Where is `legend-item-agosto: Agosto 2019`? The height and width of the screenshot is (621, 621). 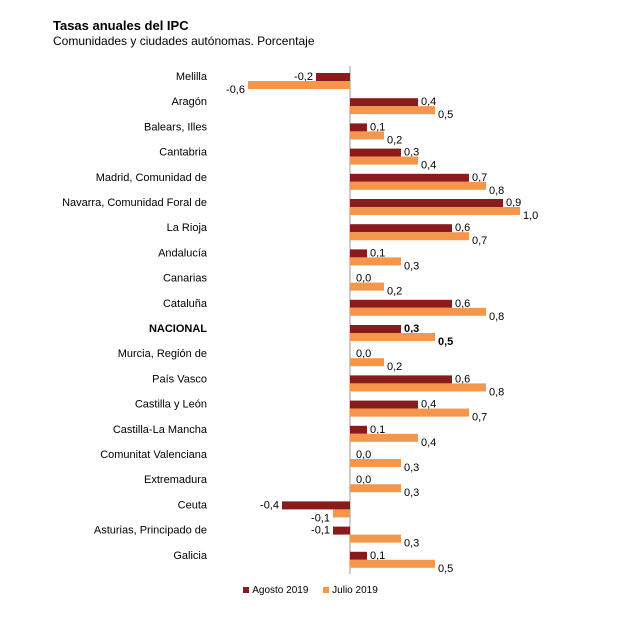
legend-item-agosto: Agosto 2019 is located at coordinates (277, 590).